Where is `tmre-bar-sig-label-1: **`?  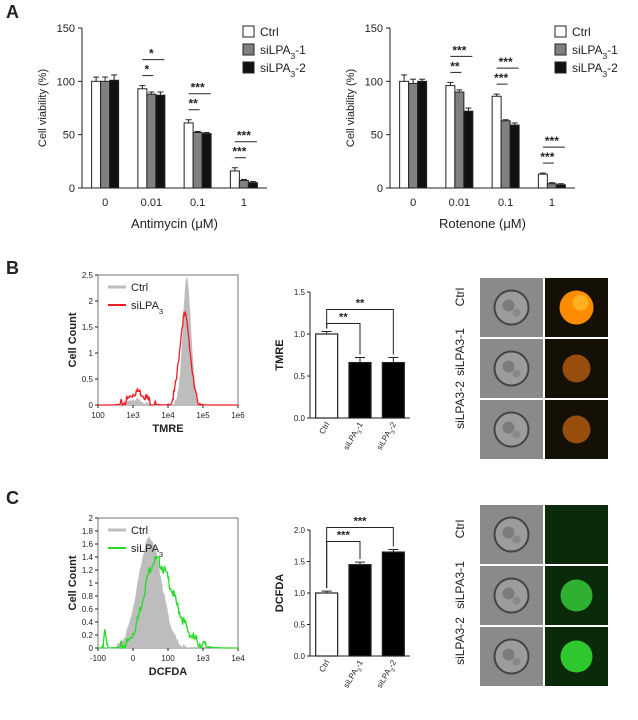 tmre-bar-sig-label-1: ** is located at coordinates (360, 303).